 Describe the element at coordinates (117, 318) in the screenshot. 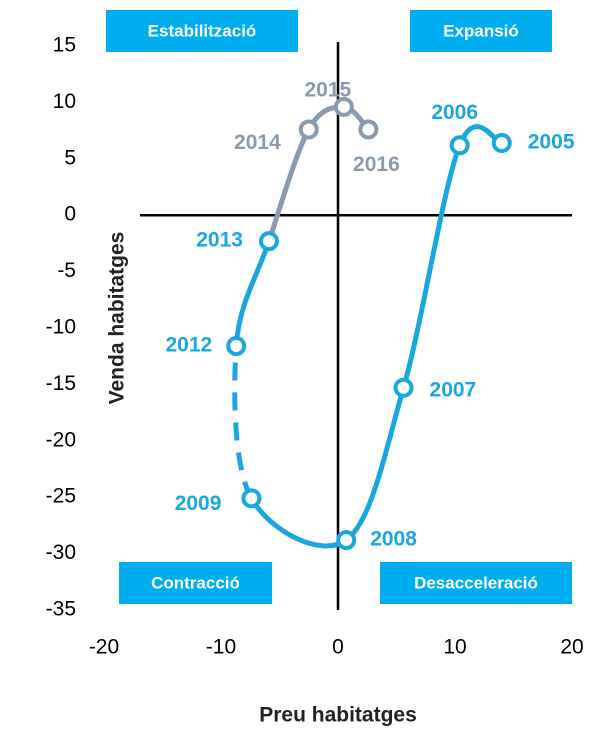

I see `y-axis-title: Venda habitatges` at that location.